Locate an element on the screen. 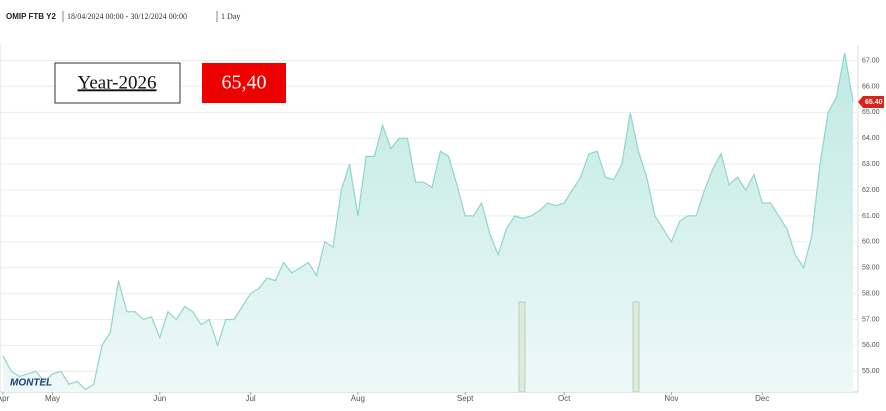 Image resolution: width=886 pixels, height=411 pixels. date-range: 18/04/2024 00:00 - 30/12/2024 00:00 is located at coordinates (127, 16).